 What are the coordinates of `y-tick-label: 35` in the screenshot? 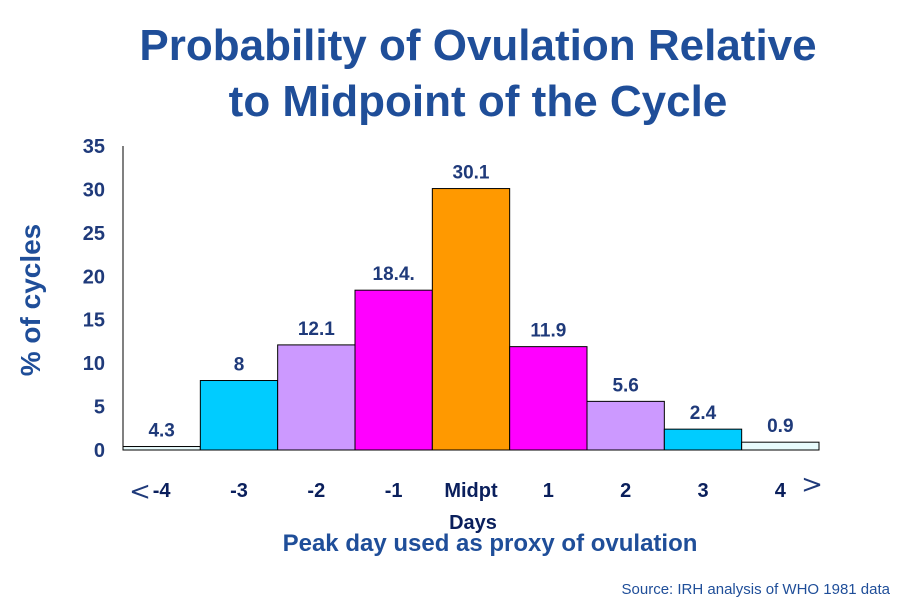 It's located at (94, 147).